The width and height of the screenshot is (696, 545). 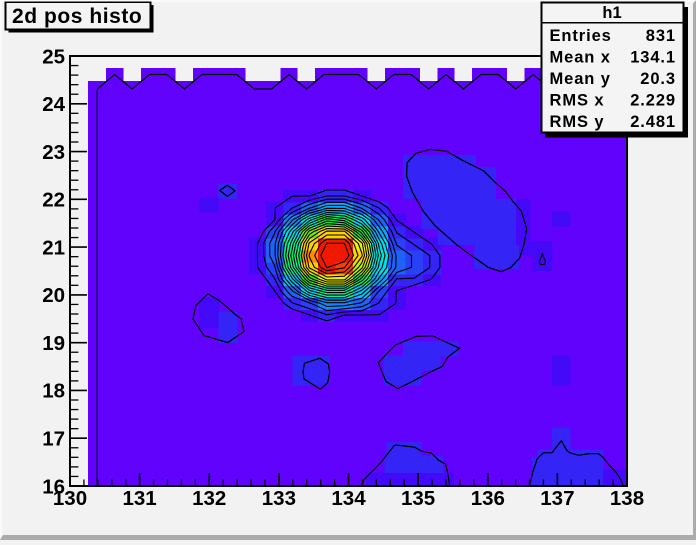 I want to click on svg-text: 17, so click(x=53, y=439).